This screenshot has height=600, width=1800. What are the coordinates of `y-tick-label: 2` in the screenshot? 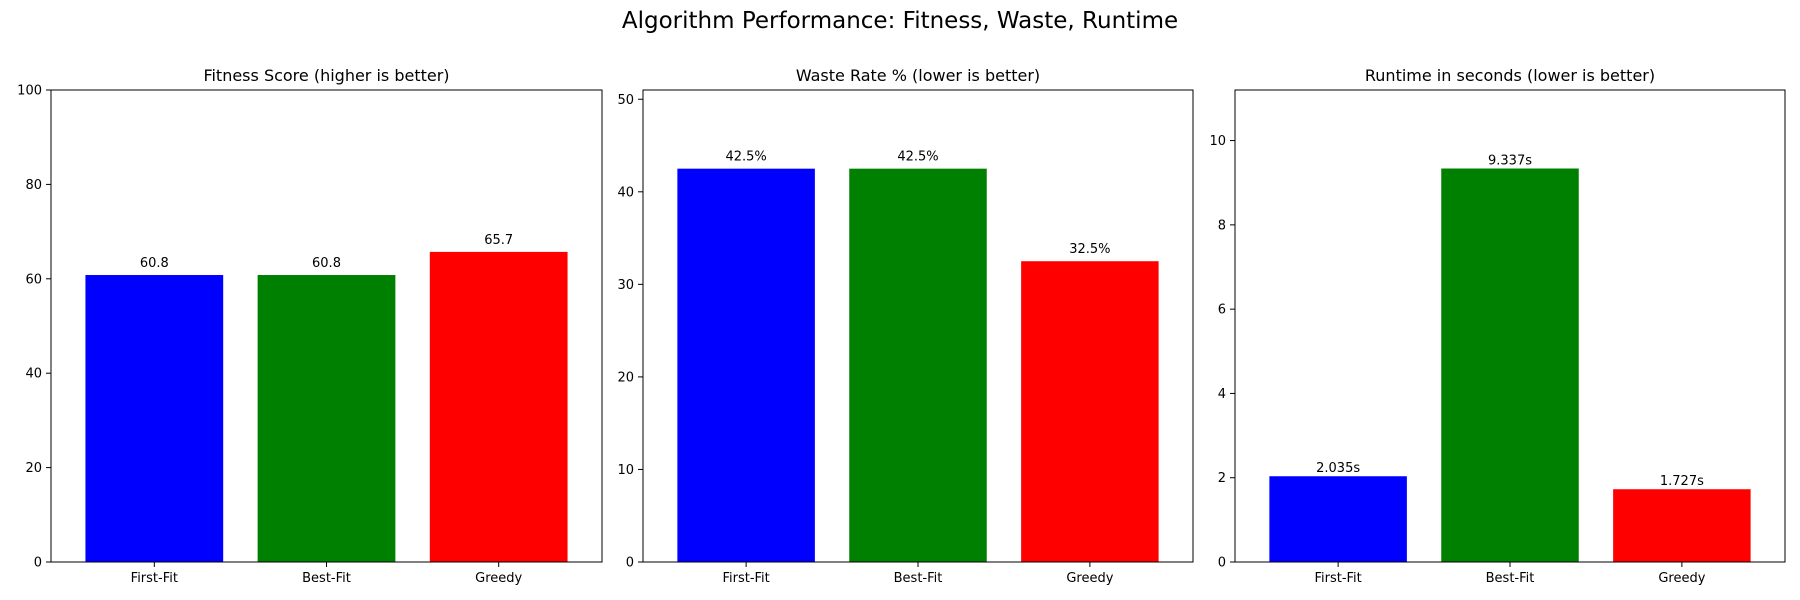 It's located at (1222, 478).